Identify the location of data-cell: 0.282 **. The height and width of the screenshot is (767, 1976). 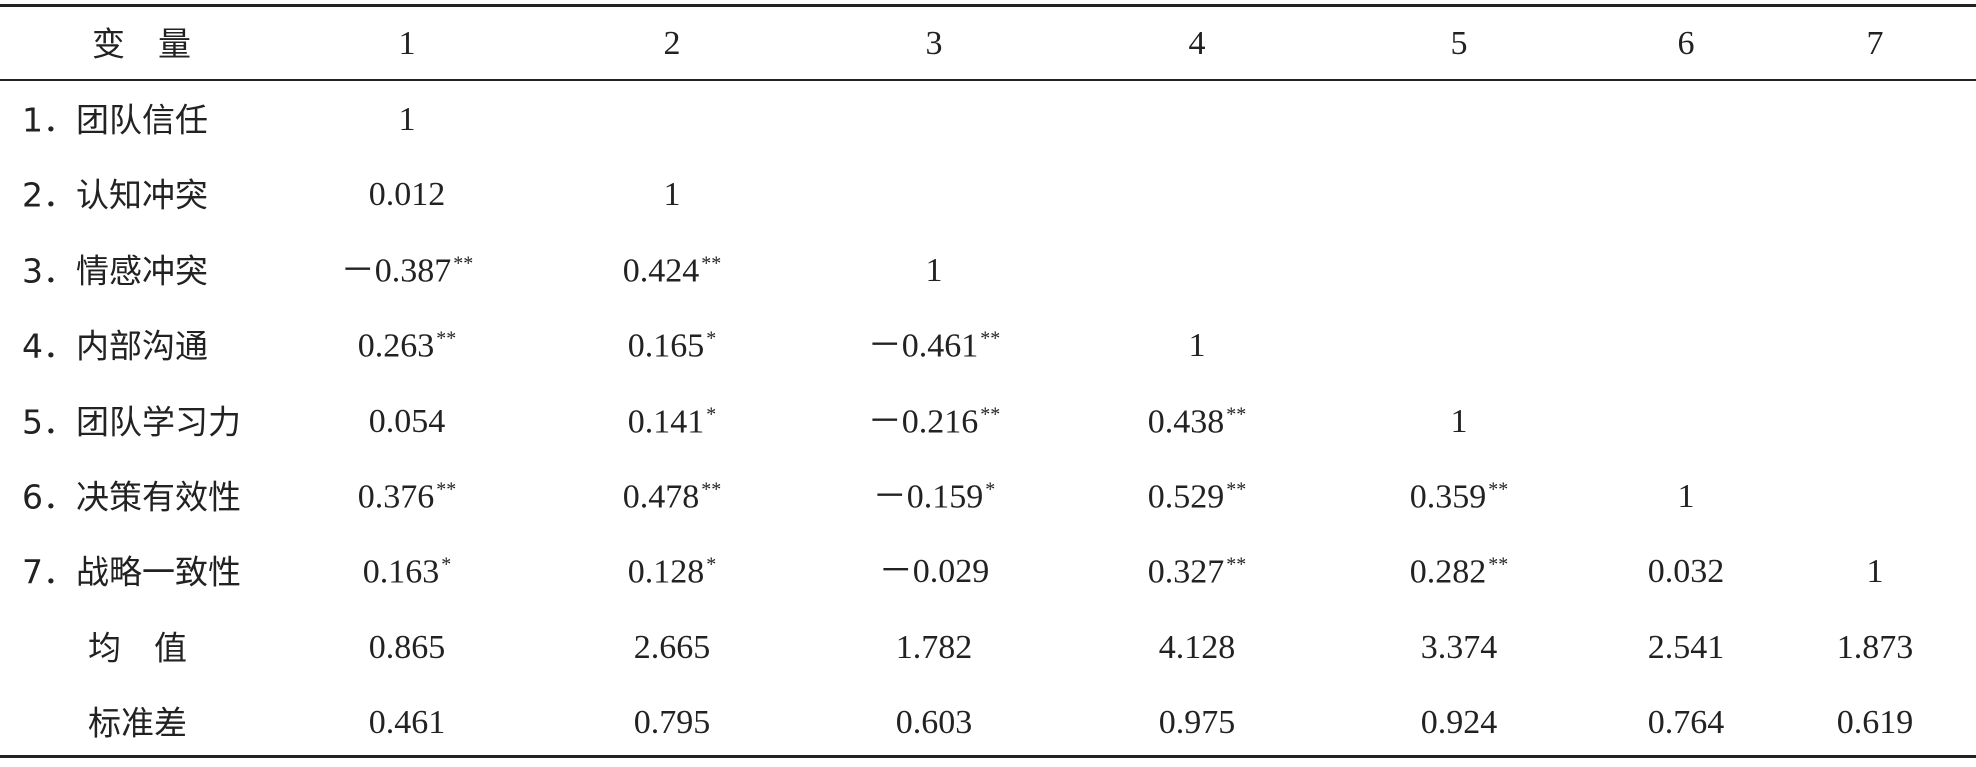
(1459, 572).